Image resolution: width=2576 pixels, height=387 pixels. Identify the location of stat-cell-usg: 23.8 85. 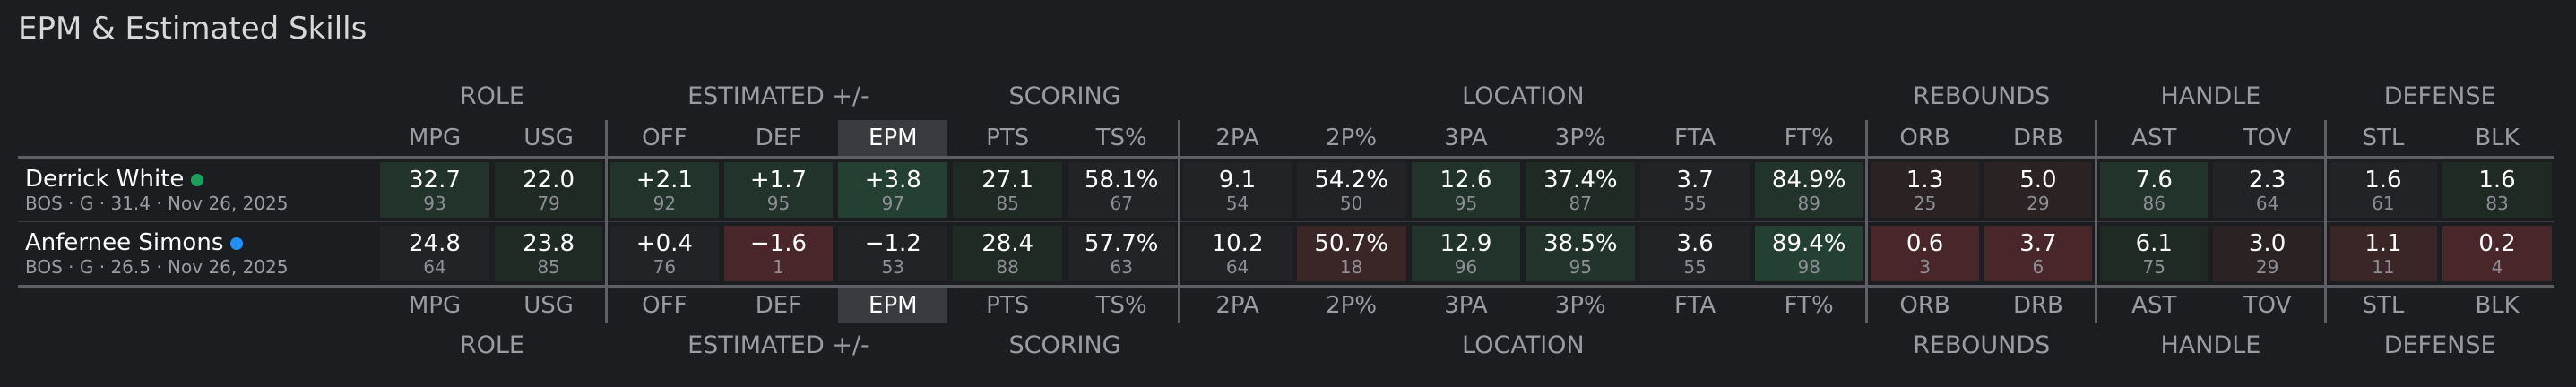
(549, 254).